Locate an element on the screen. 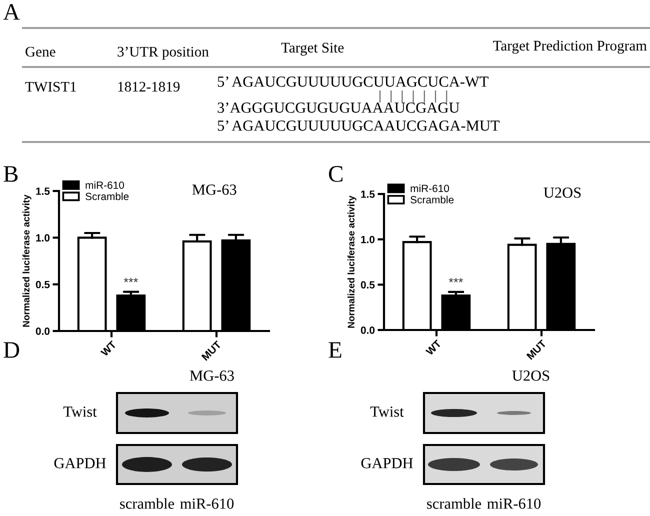  text: TWIST1 is located at coordinates (50, 87).